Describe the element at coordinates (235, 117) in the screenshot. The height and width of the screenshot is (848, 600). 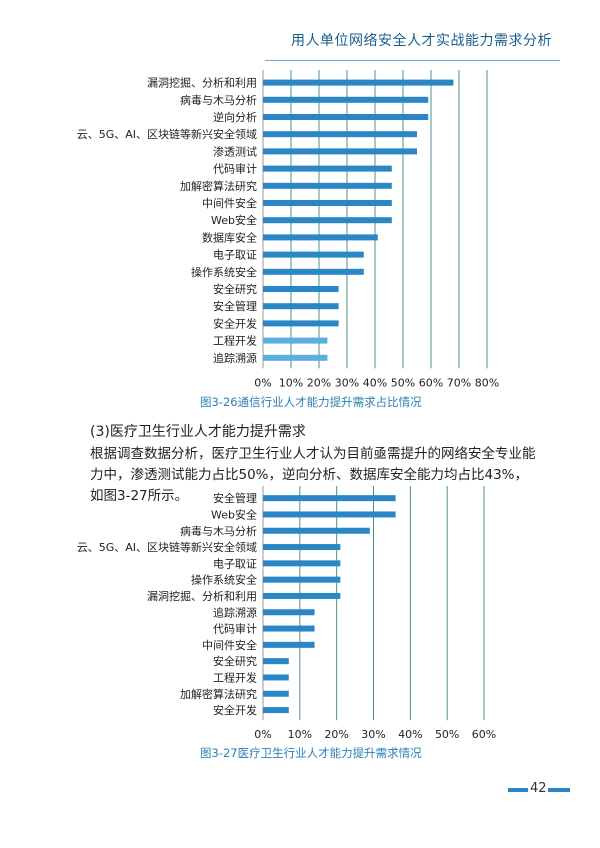
I see `category-label: 逆向分析` at that location.